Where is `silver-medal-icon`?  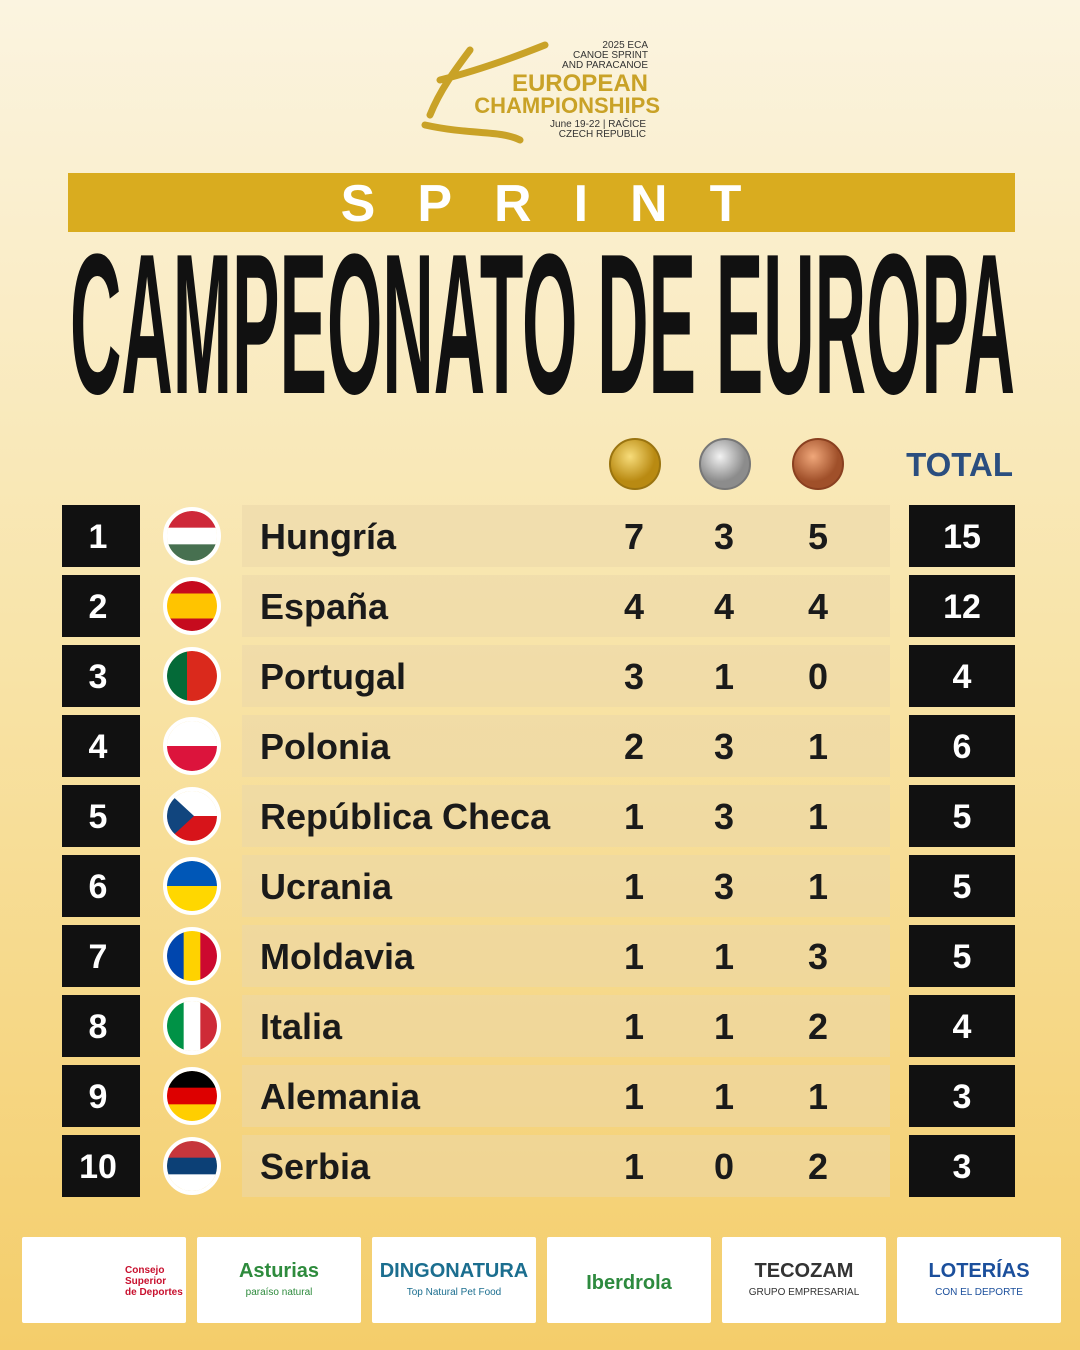 silver-medal-icon is located at coordinates (725, 464).